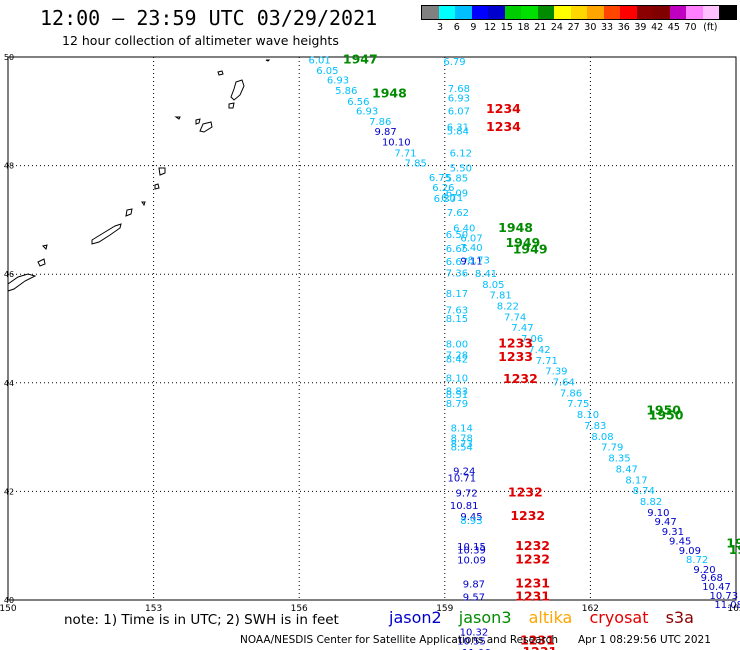 The image size is (740, 650). I want to click on wave-height-value: 6.67, so click(457, 262).